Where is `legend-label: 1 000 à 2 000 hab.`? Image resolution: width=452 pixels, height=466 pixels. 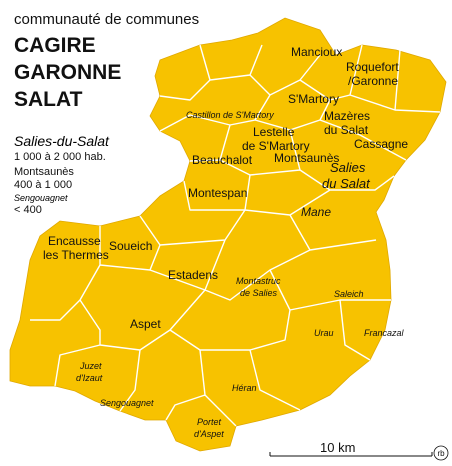 legend-label: 1 000 à 2 000 hab. is located at coordinates (60, 157).